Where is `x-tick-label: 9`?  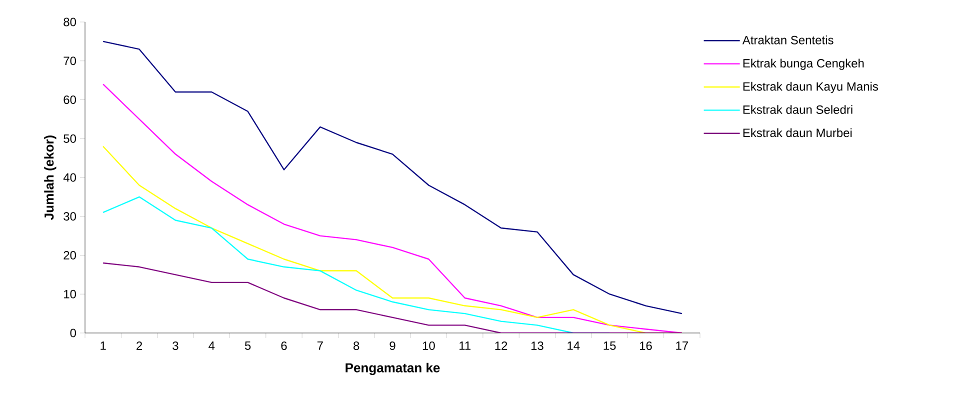 x-tick-label: 9 is located at coordinates (393, 346).